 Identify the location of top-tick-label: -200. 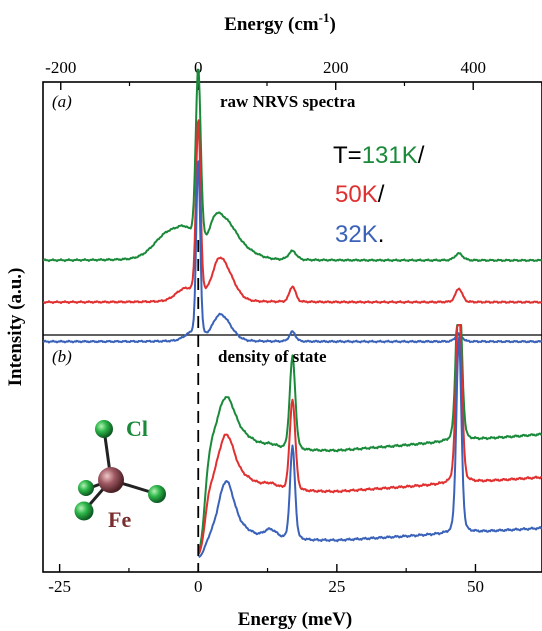
(60, 67).